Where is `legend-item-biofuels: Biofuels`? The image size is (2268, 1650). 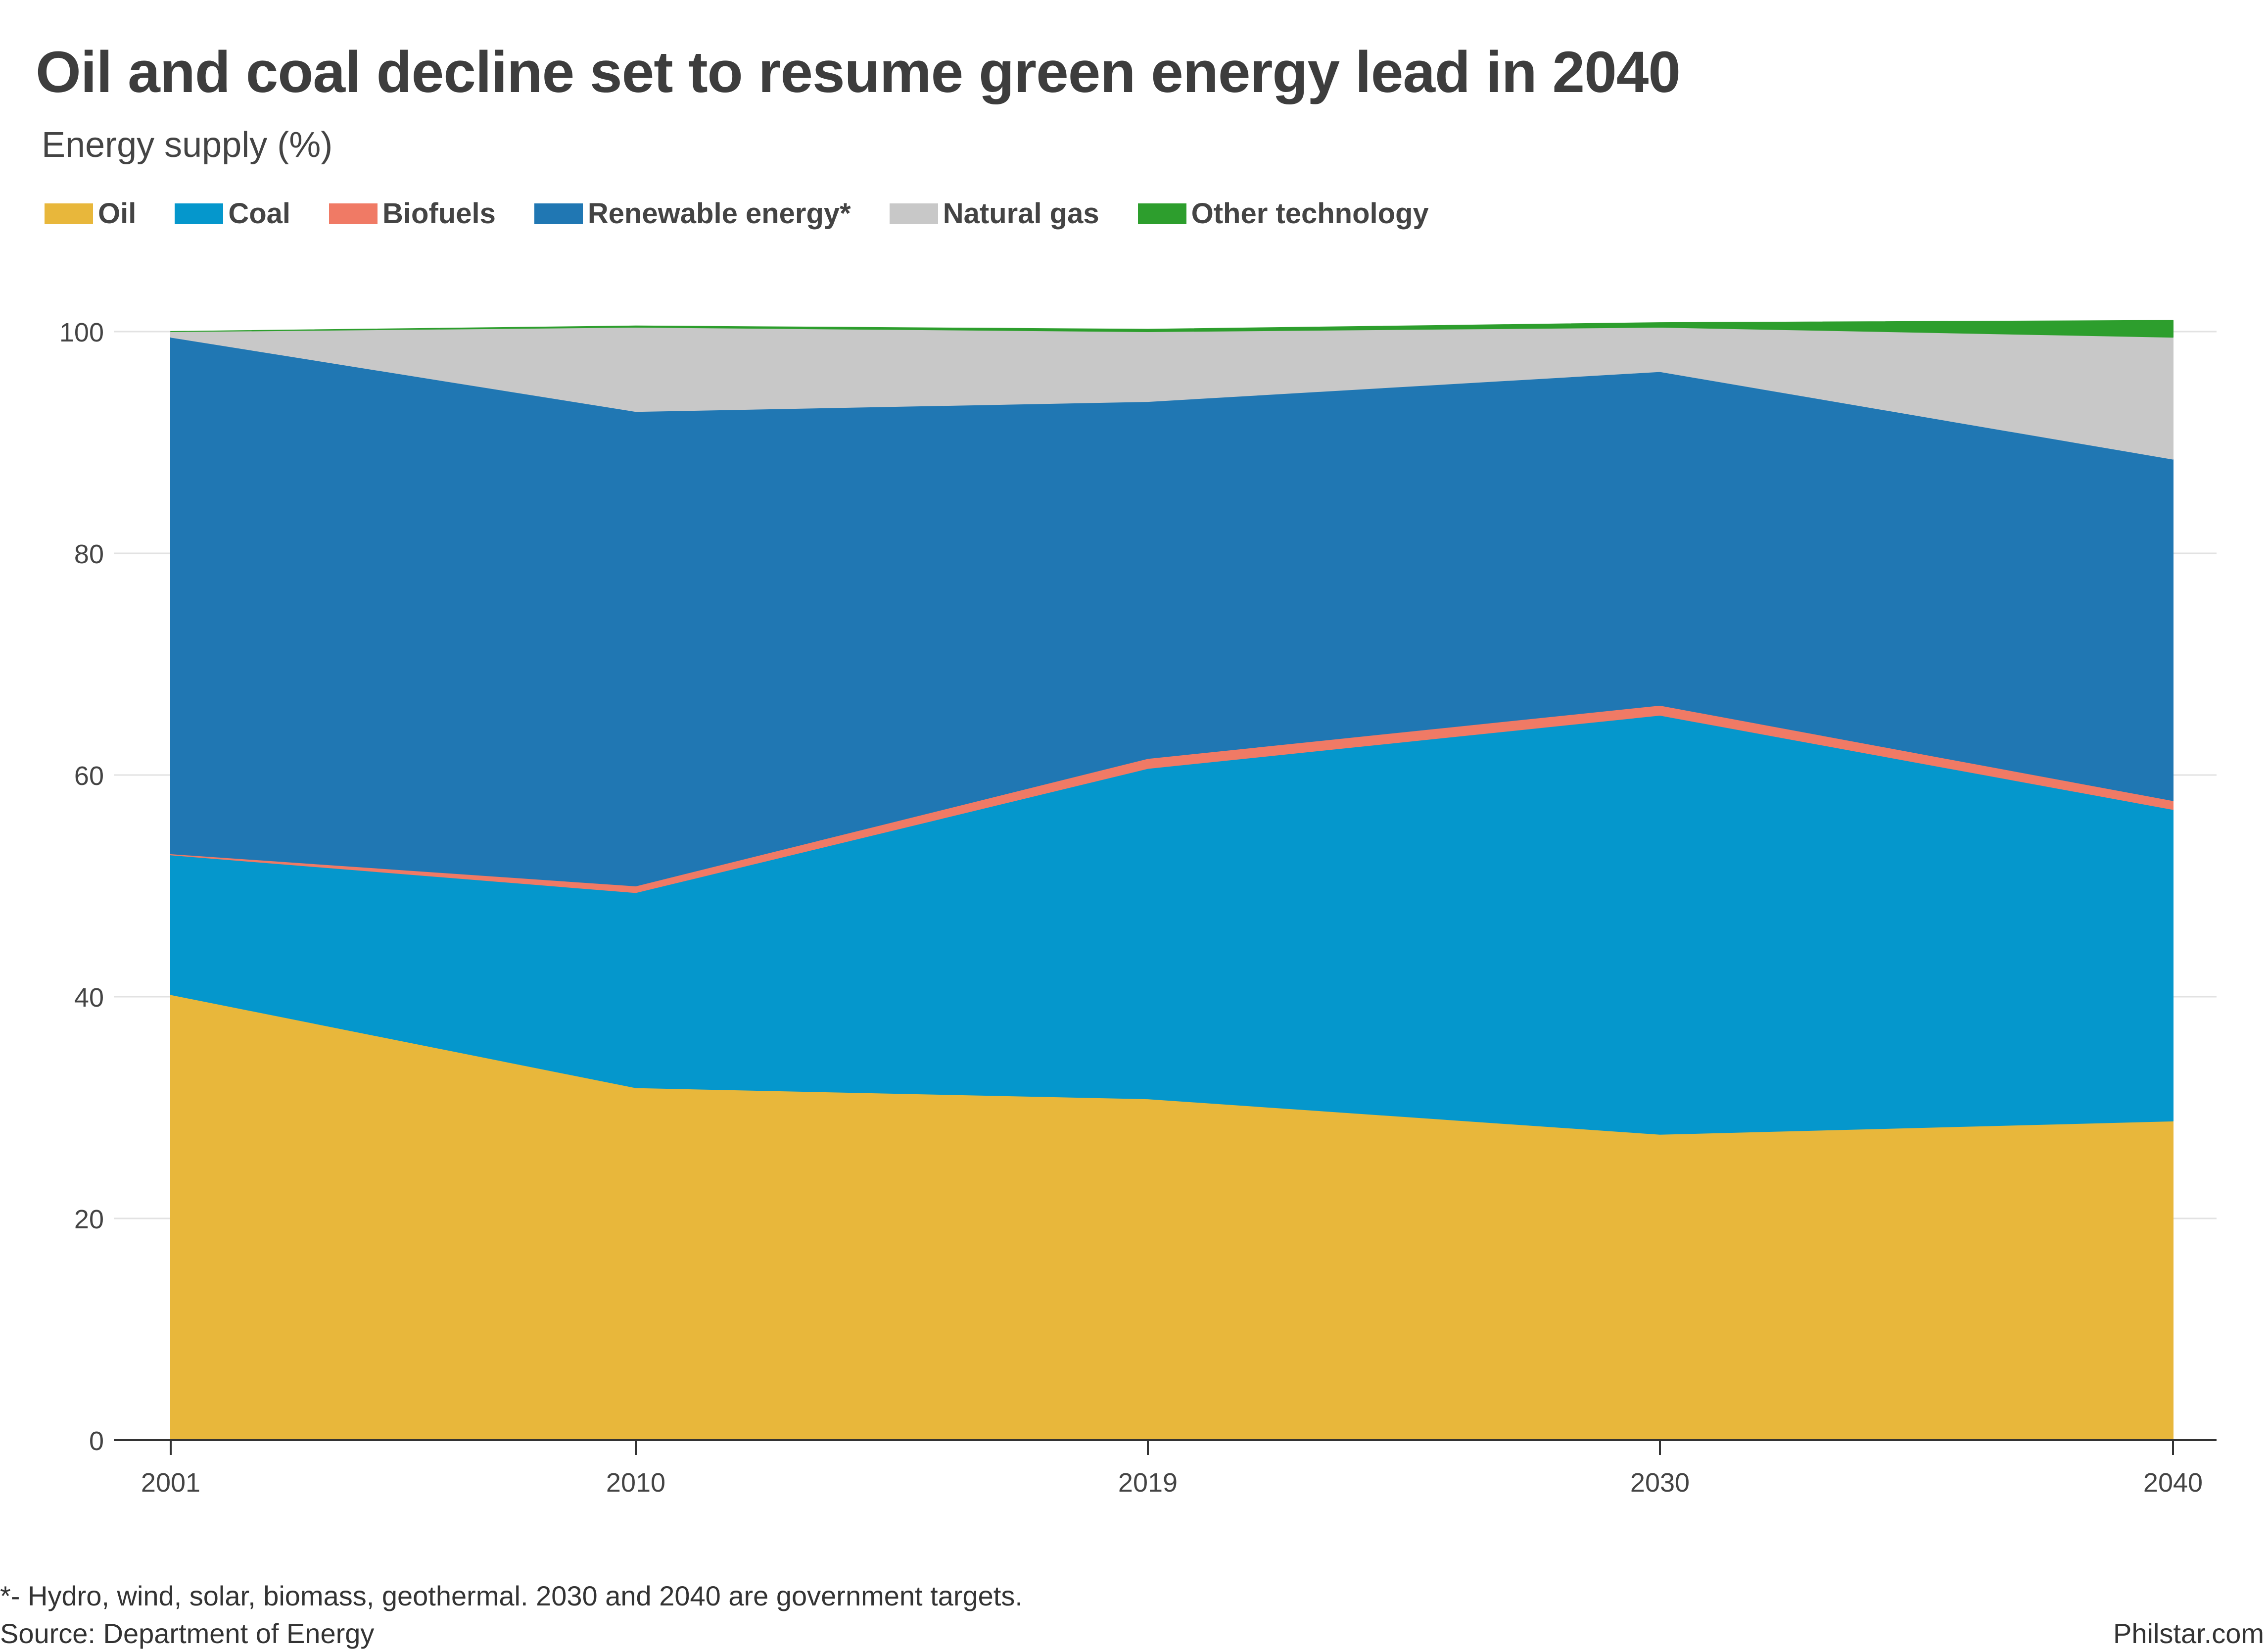 legend-item-biofuels: Biofuels is located at coordinates (412, 213).